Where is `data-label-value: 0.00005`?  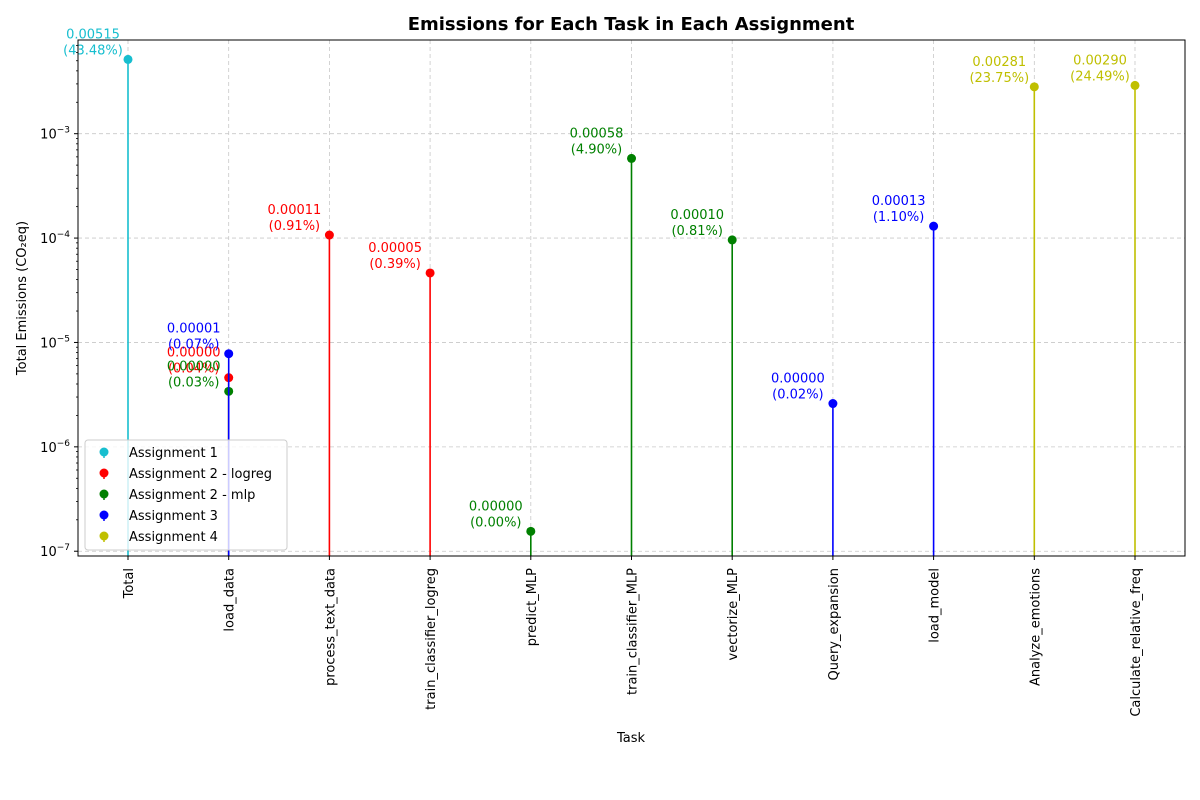 data-label-value: 0.00005 is located at coordinates (395, 248).